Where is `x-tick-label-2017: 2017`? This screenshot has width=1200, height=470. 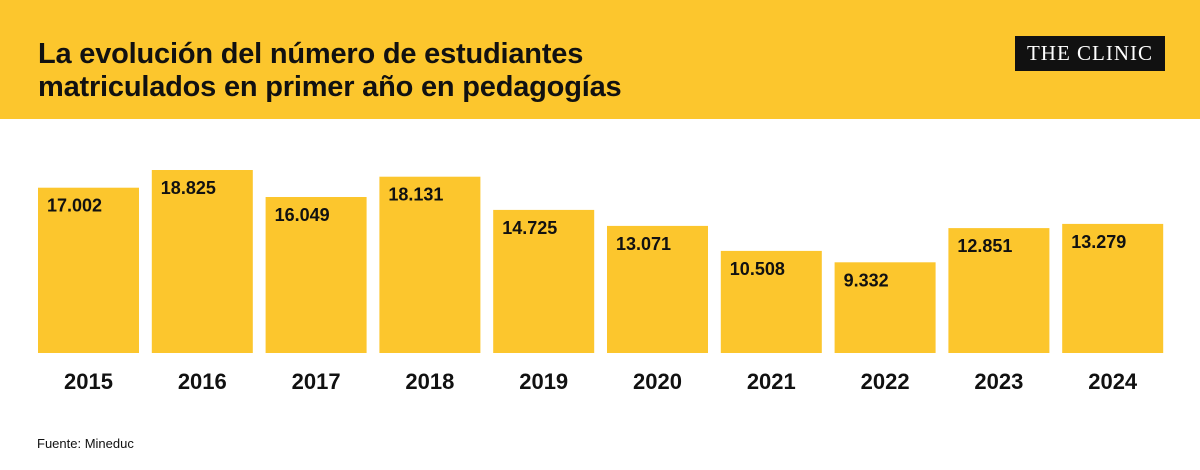 x-tick-label-2017: 2017 is located at coordinates (316, 381).